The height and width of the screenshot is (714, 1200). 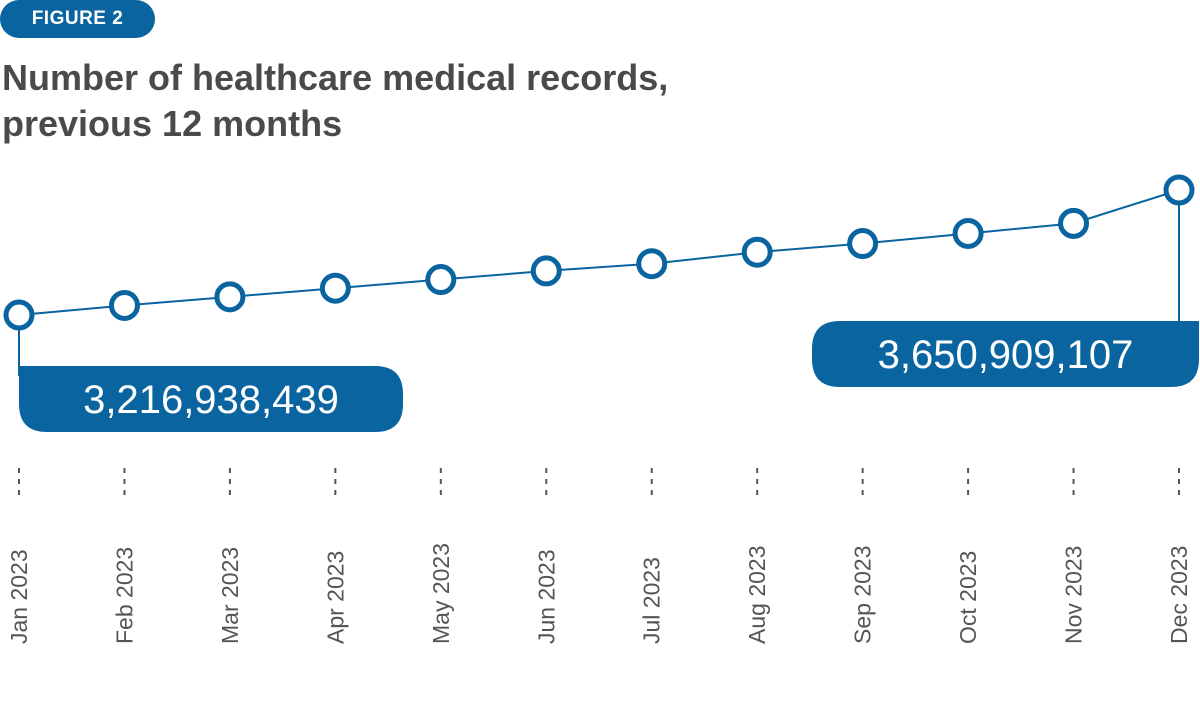 What do you see at coordinates (968, 597) in the screenshot?
I see `x-tick-label: Oct 2023` at bounding box center [968, 597].